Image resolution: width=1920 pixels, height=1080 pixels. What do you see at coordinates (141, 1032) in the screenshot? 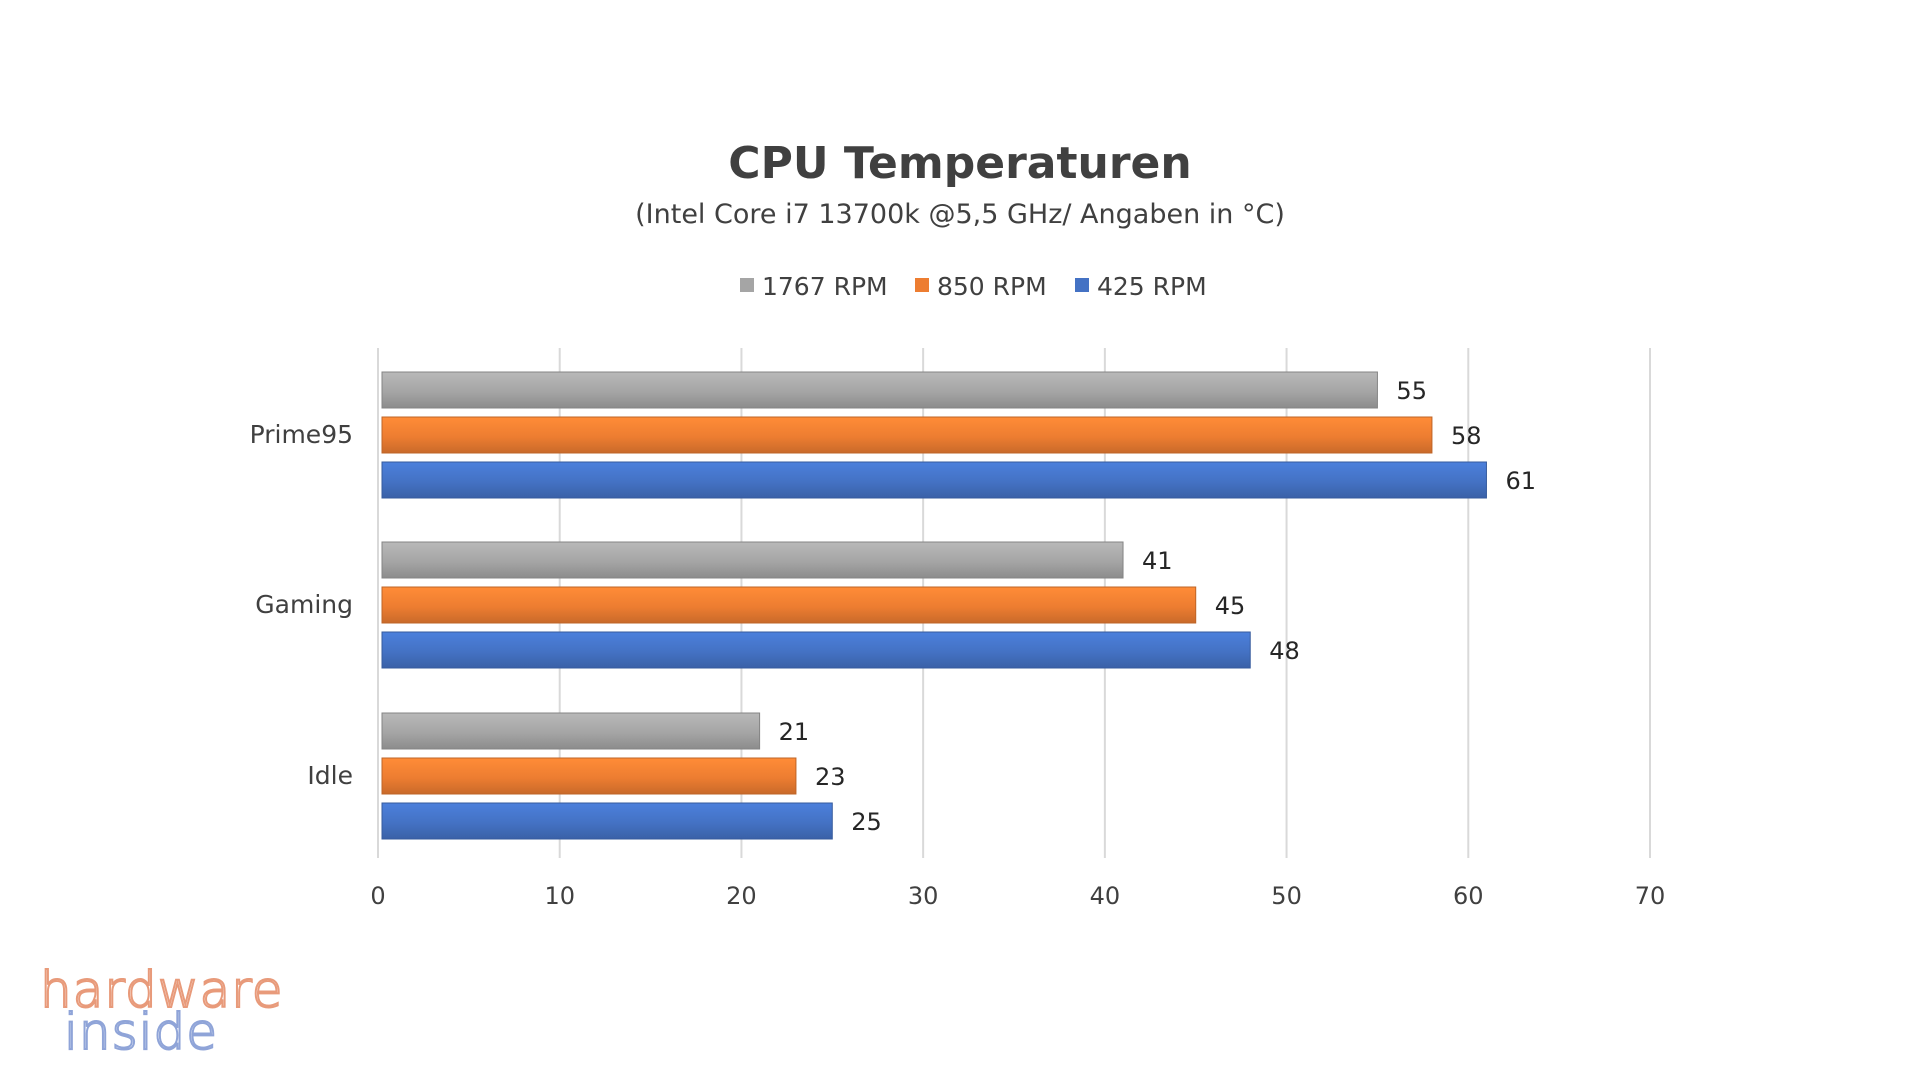
I see `logo-text-inside: inside` at bounding box center [141, 1032].